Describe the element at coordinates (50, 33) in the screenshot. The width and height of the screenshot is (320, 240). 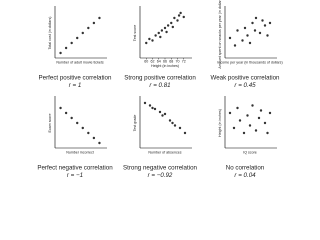
I see `y-axis-label: Total cost (in dollars)` at that location.